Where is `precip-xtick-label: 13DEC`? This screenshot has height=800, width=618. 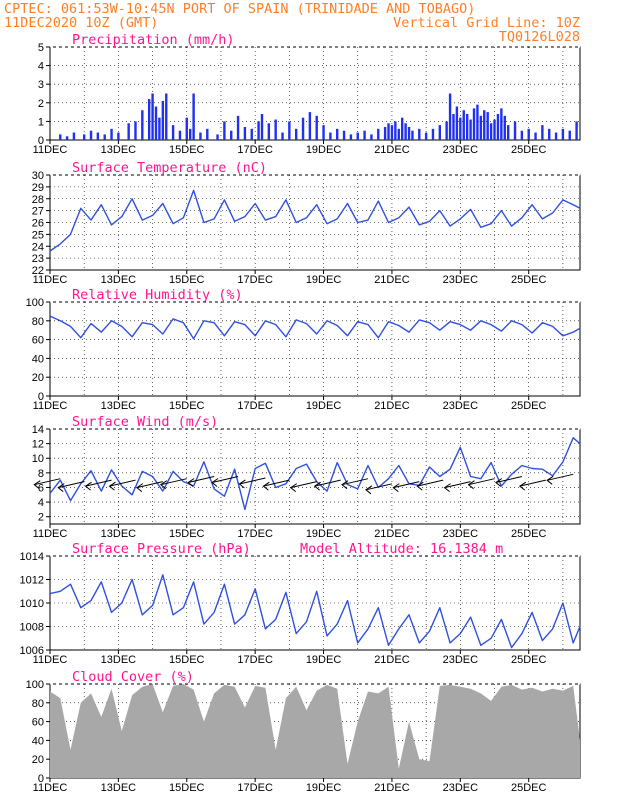 precip-xtick-label: 13DEC is located at coordinates (119, 150).